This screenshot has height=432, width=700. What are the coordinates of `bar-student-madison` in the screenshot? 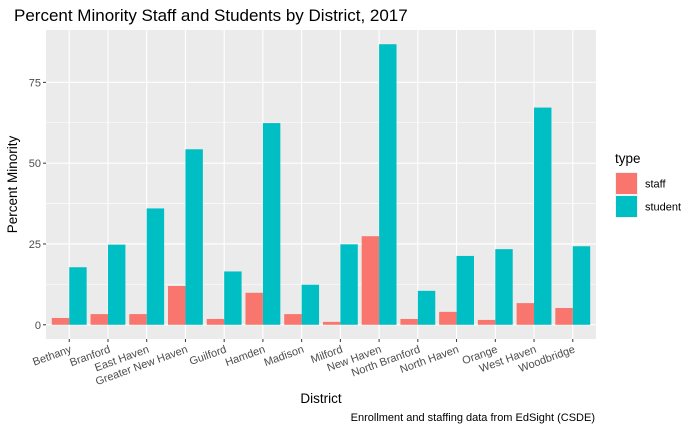 It's located at (310, 304).